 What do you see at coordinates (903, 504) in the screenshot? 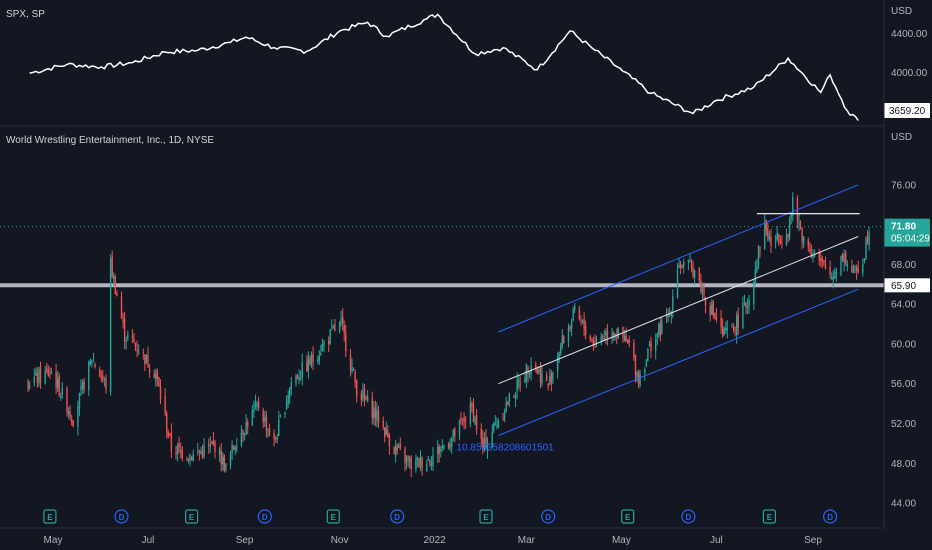
I see `wwe-tick-label: 44.00` at bounding box center [903, 504].